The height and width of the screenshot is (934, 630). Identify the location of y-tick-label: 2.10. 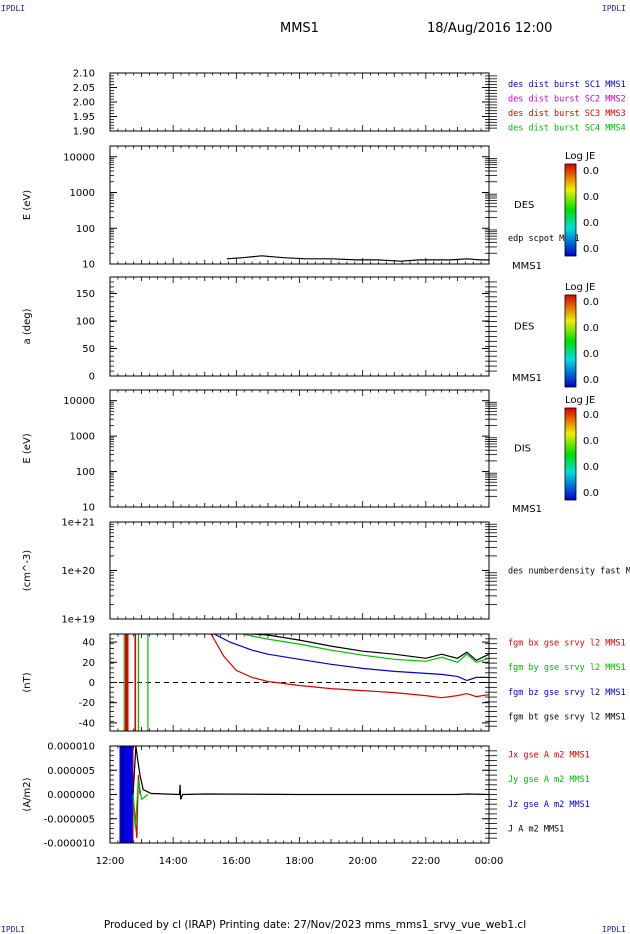
(84, 74).